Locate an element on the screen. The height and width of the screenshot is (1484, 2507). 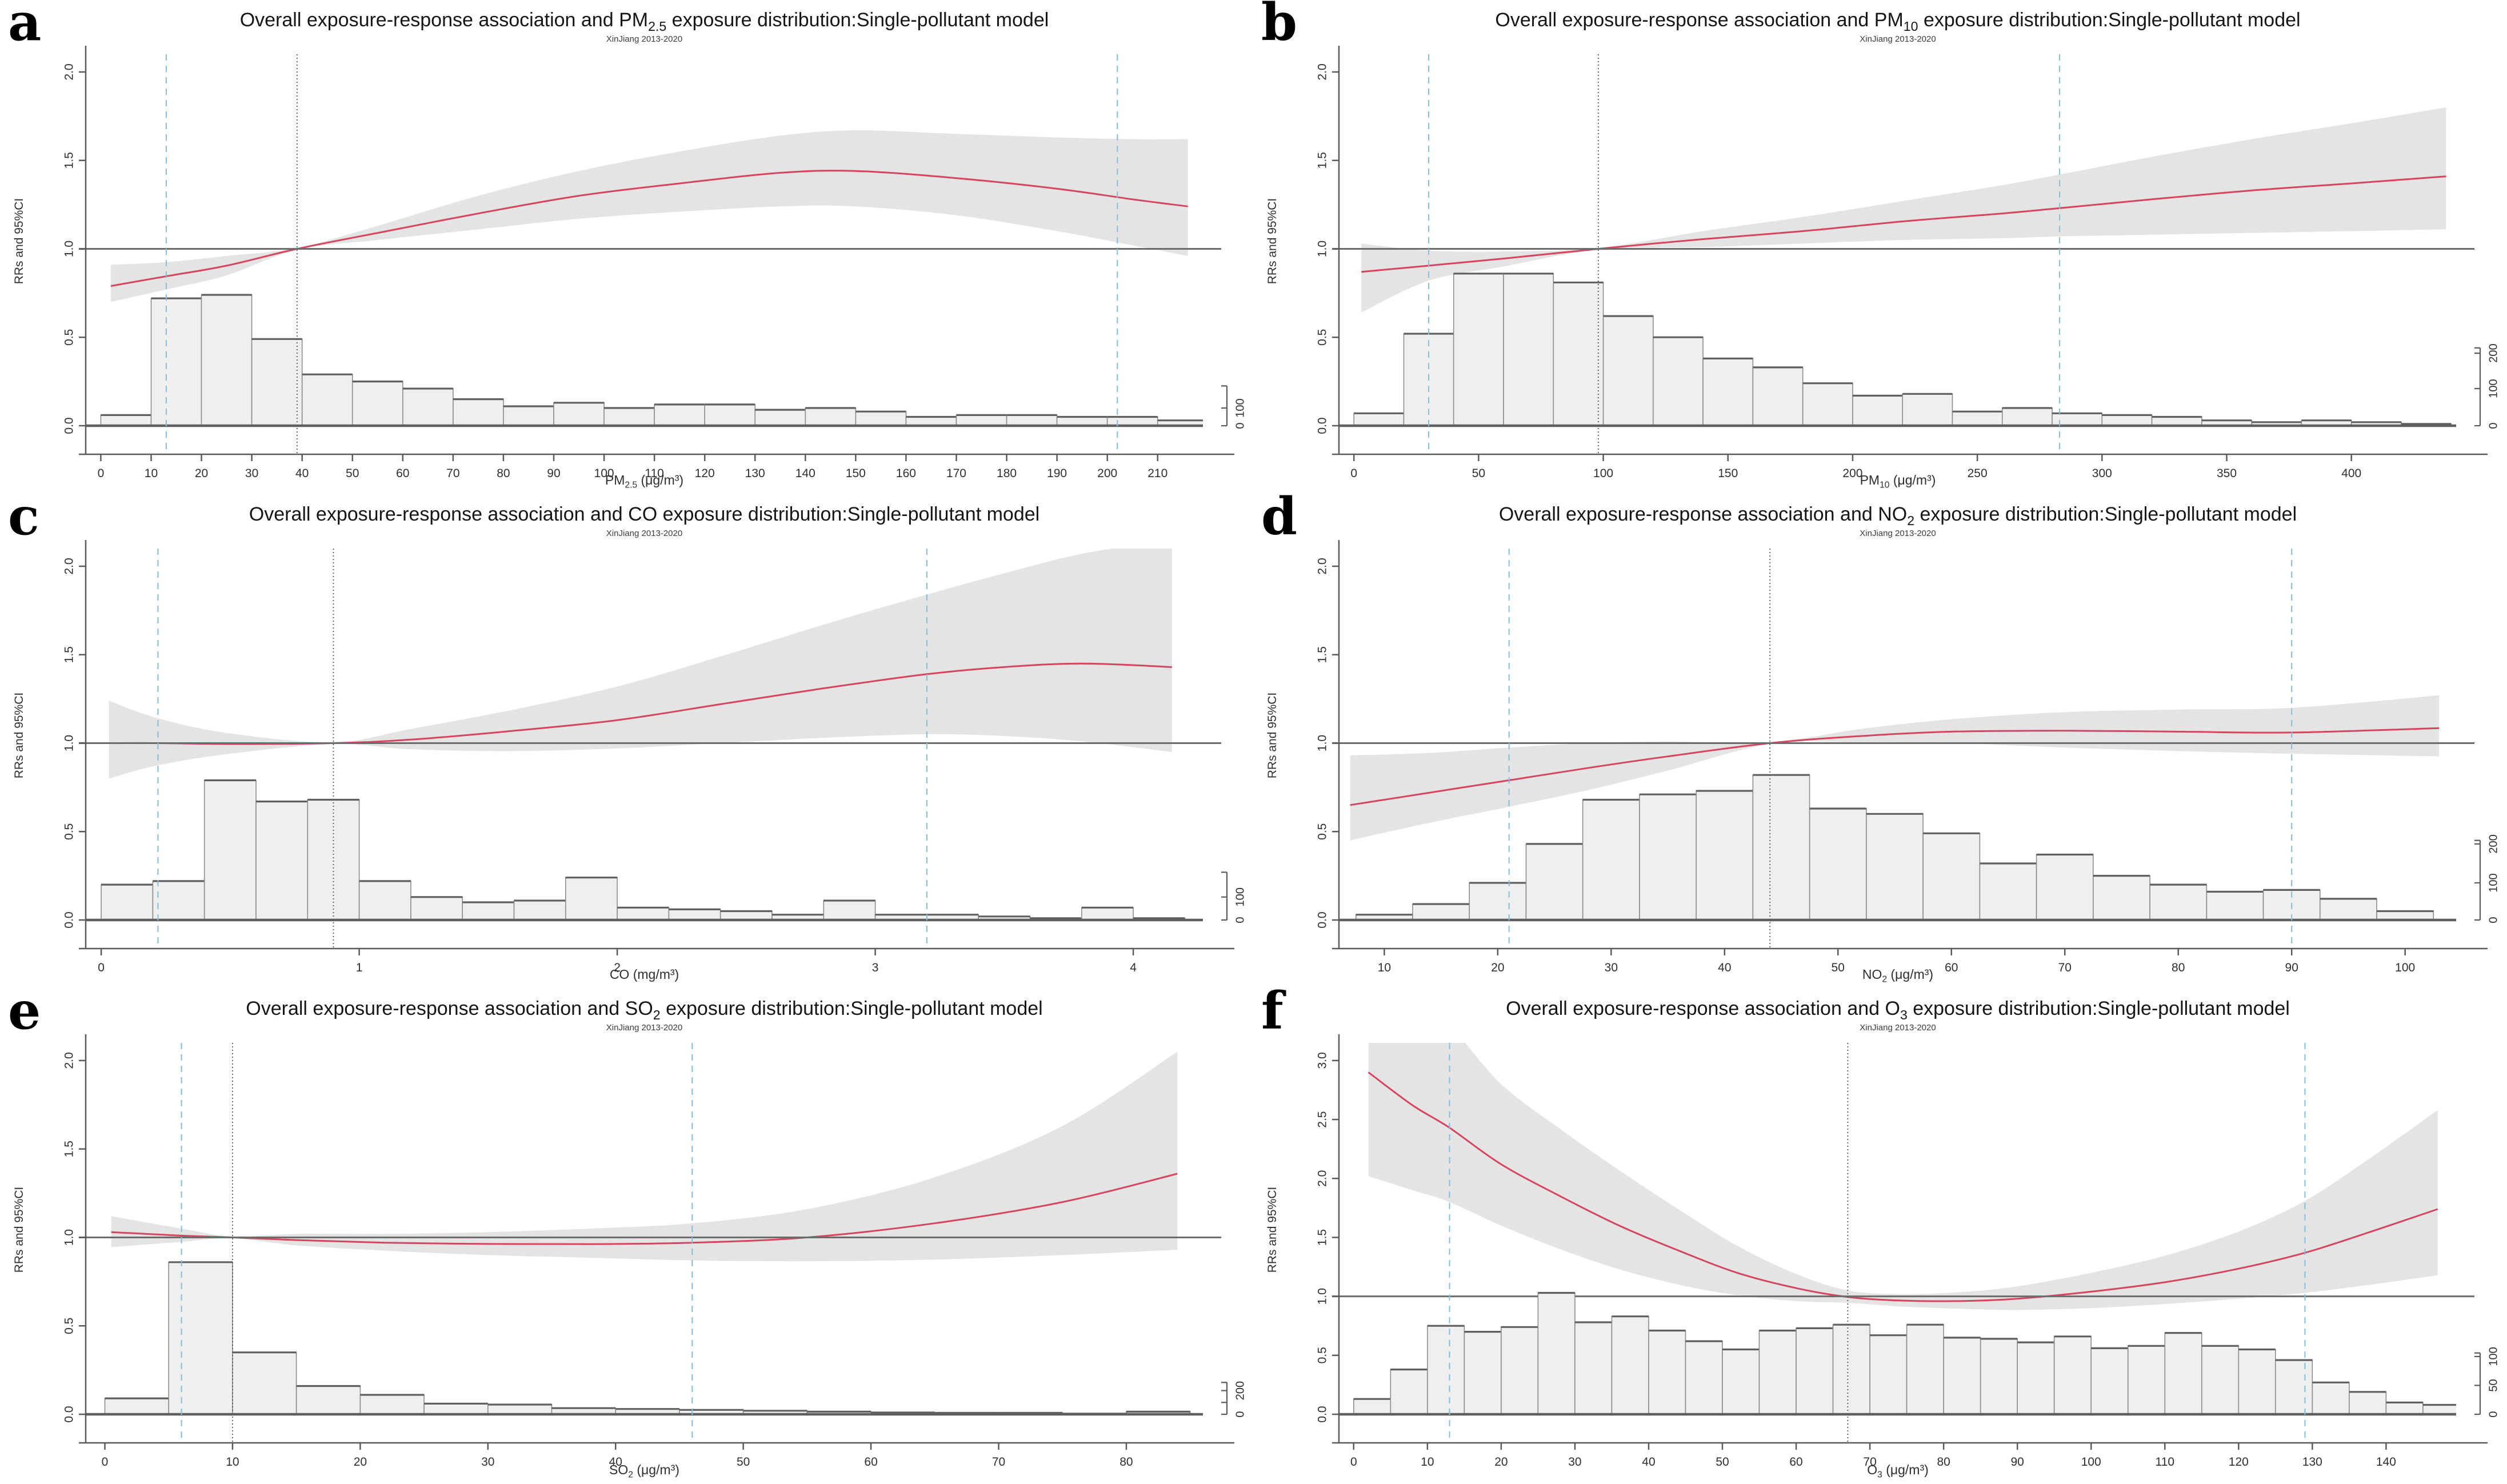
freq-tick-label: 0 is located at coordinates (1240, 920).